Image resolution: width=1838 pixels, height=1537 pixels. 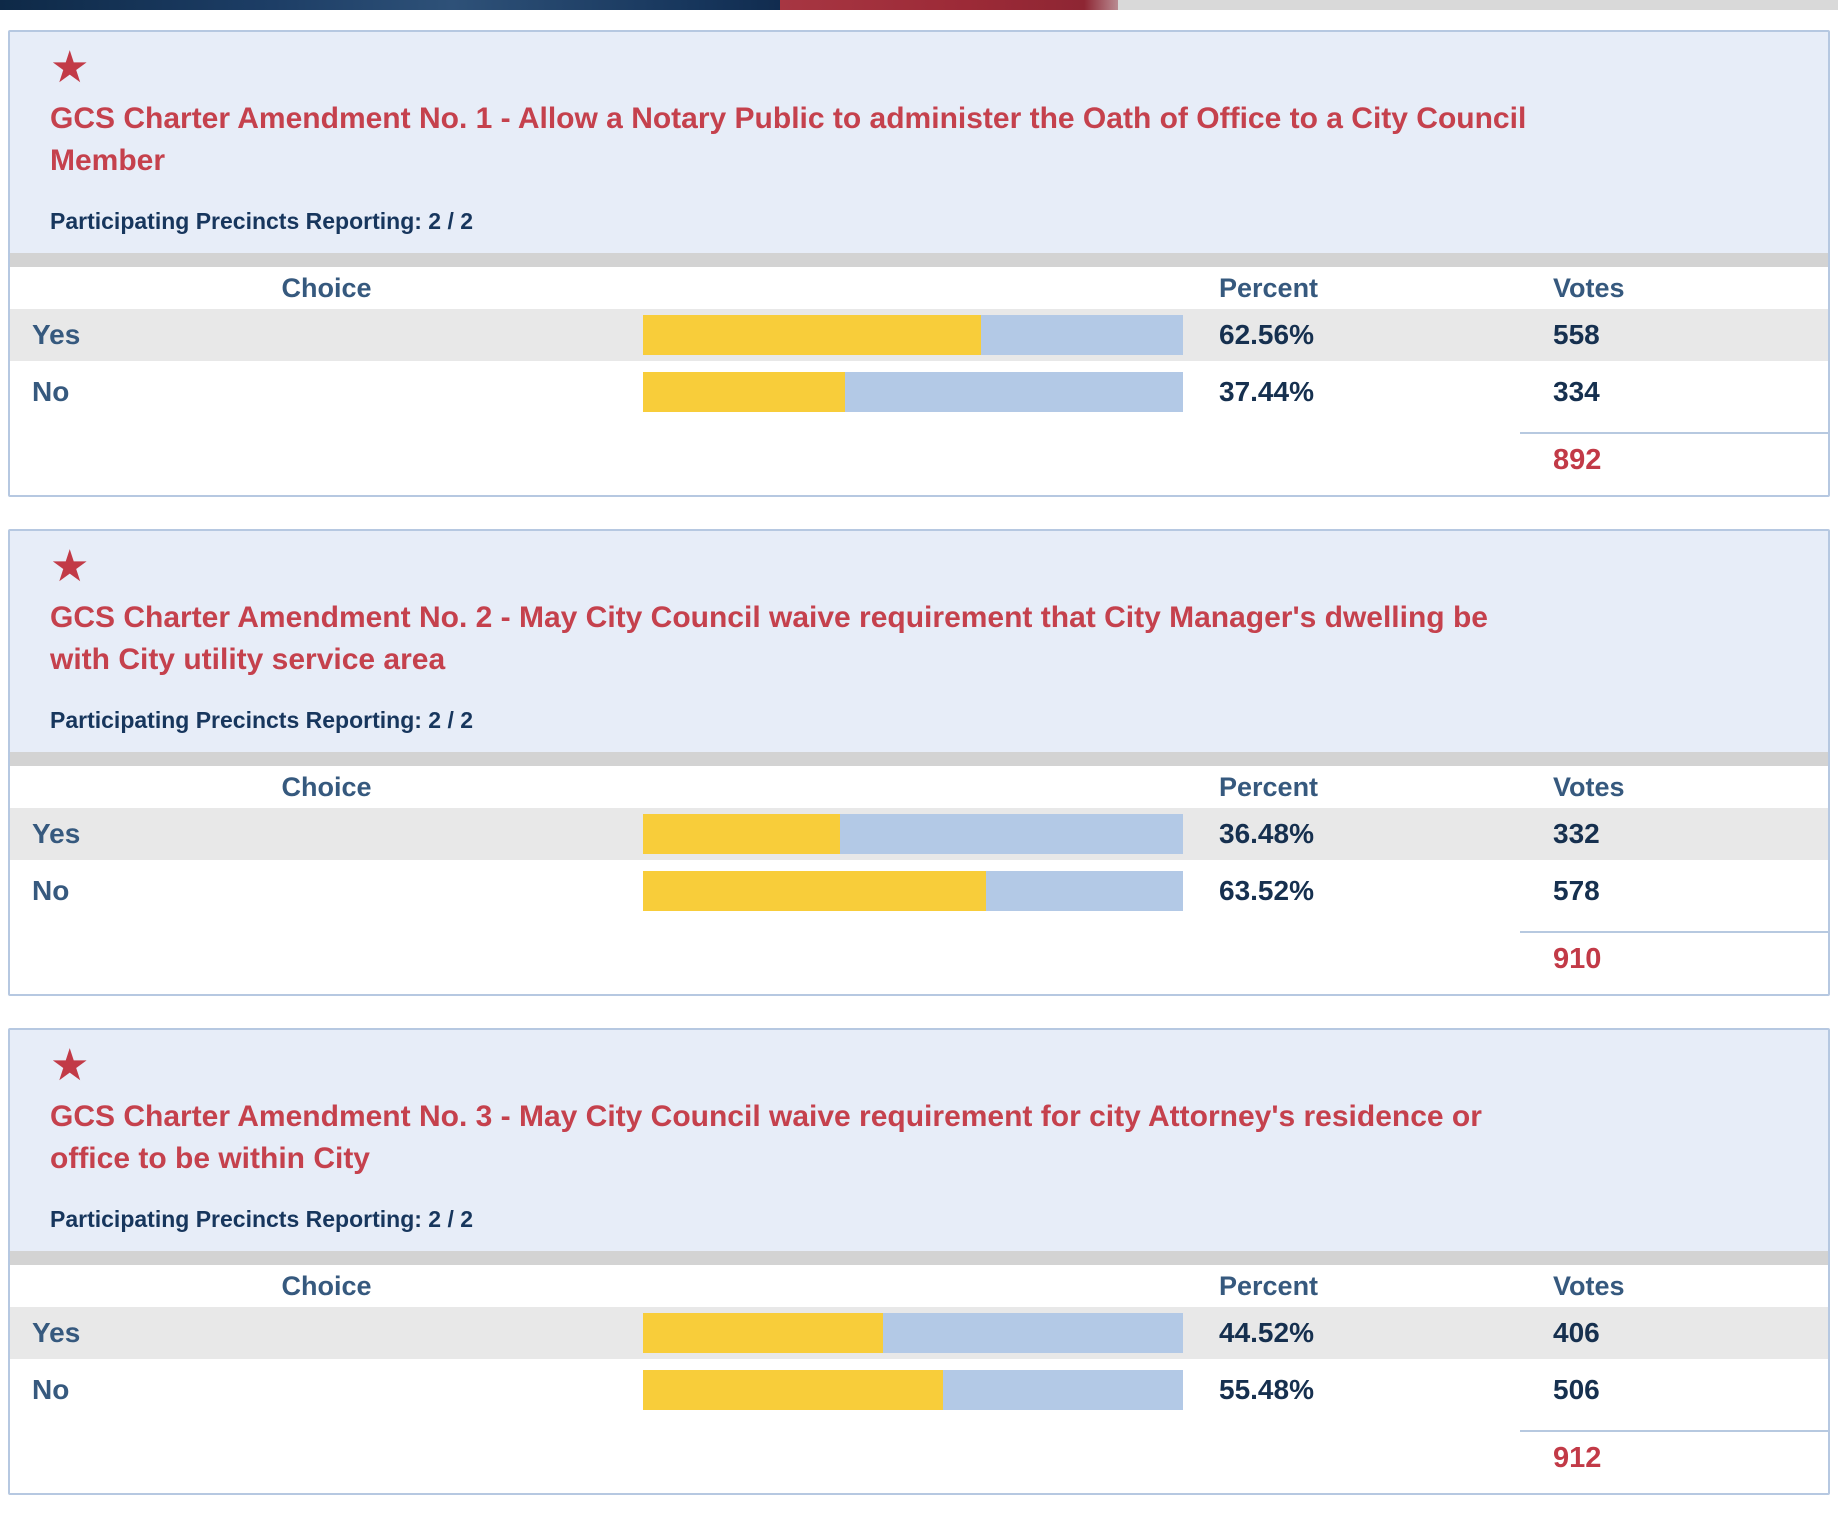 I want to click on total-votes: 892, so click(x=1674, y=456).